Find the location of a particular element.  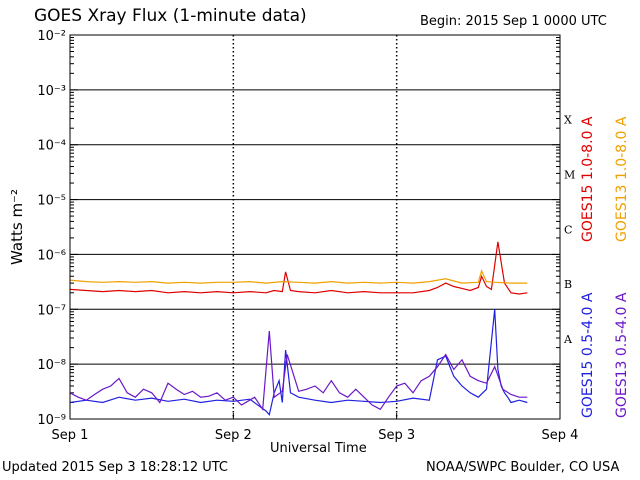

y-tick-label: 10⁻⁸ is located at coordinates (51, 365).